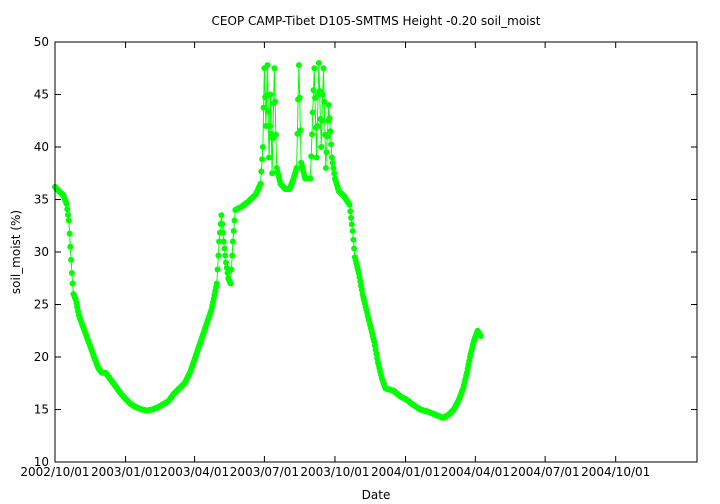 The width and height of the screenshot is (720, 504). I want to click on y-tick-label: 20, so click(41, 357).